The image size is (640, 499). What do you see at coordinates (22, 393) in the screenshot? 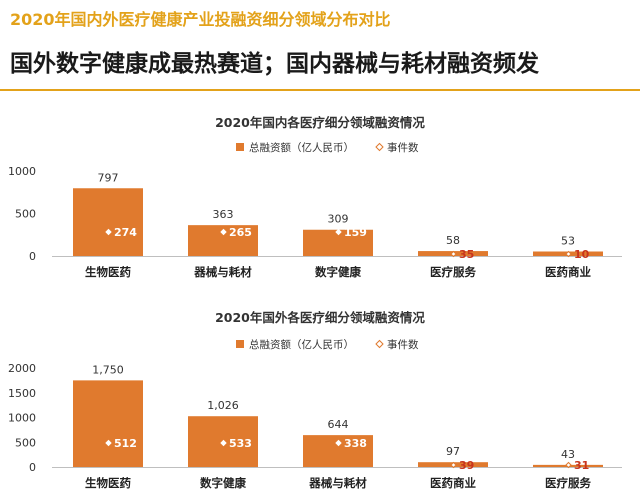
I see `chart-1-ytick-label: 1500` at bounding box center [22, 393].